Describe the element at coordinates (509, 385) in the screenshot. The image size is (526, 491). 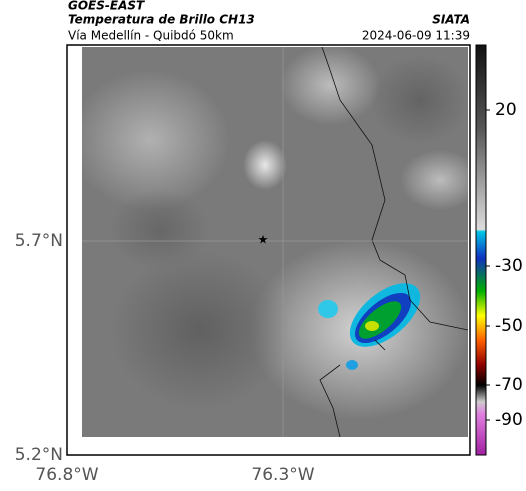
I see `colorbar-label: -70` at that location.